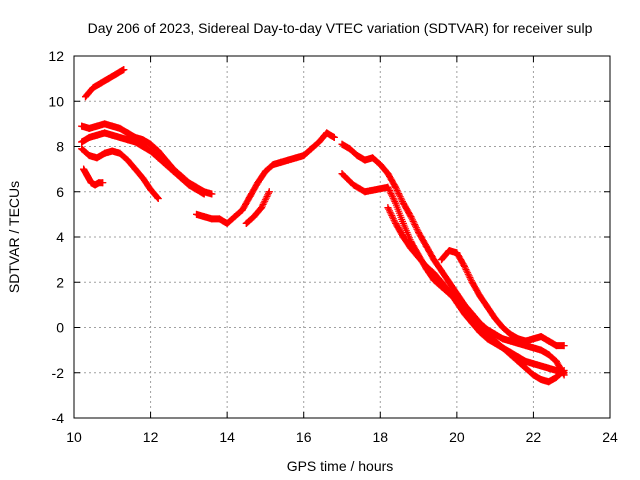 The width and height of the screenshot is (640, 480). I want to click on series-track-j, so click(476, 290).